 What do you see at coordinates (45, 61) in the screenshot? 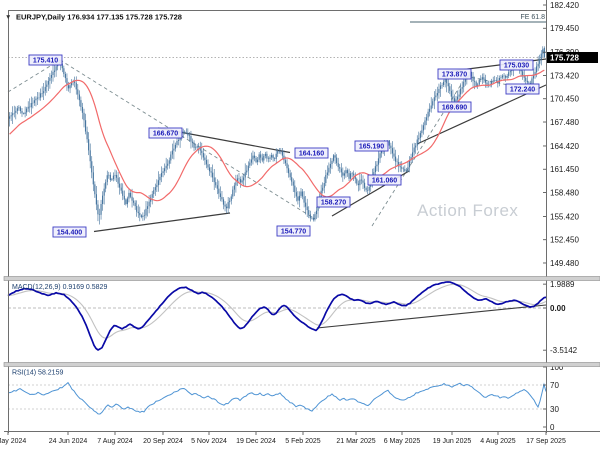
I see `svg-text: 175.410` at bounding box center [45, 61].